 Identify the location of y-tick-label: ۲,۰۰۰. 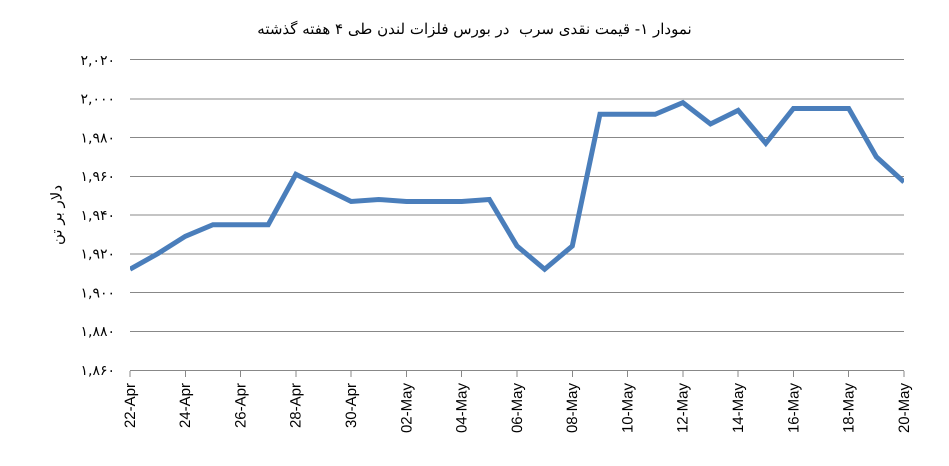
(97, 100).